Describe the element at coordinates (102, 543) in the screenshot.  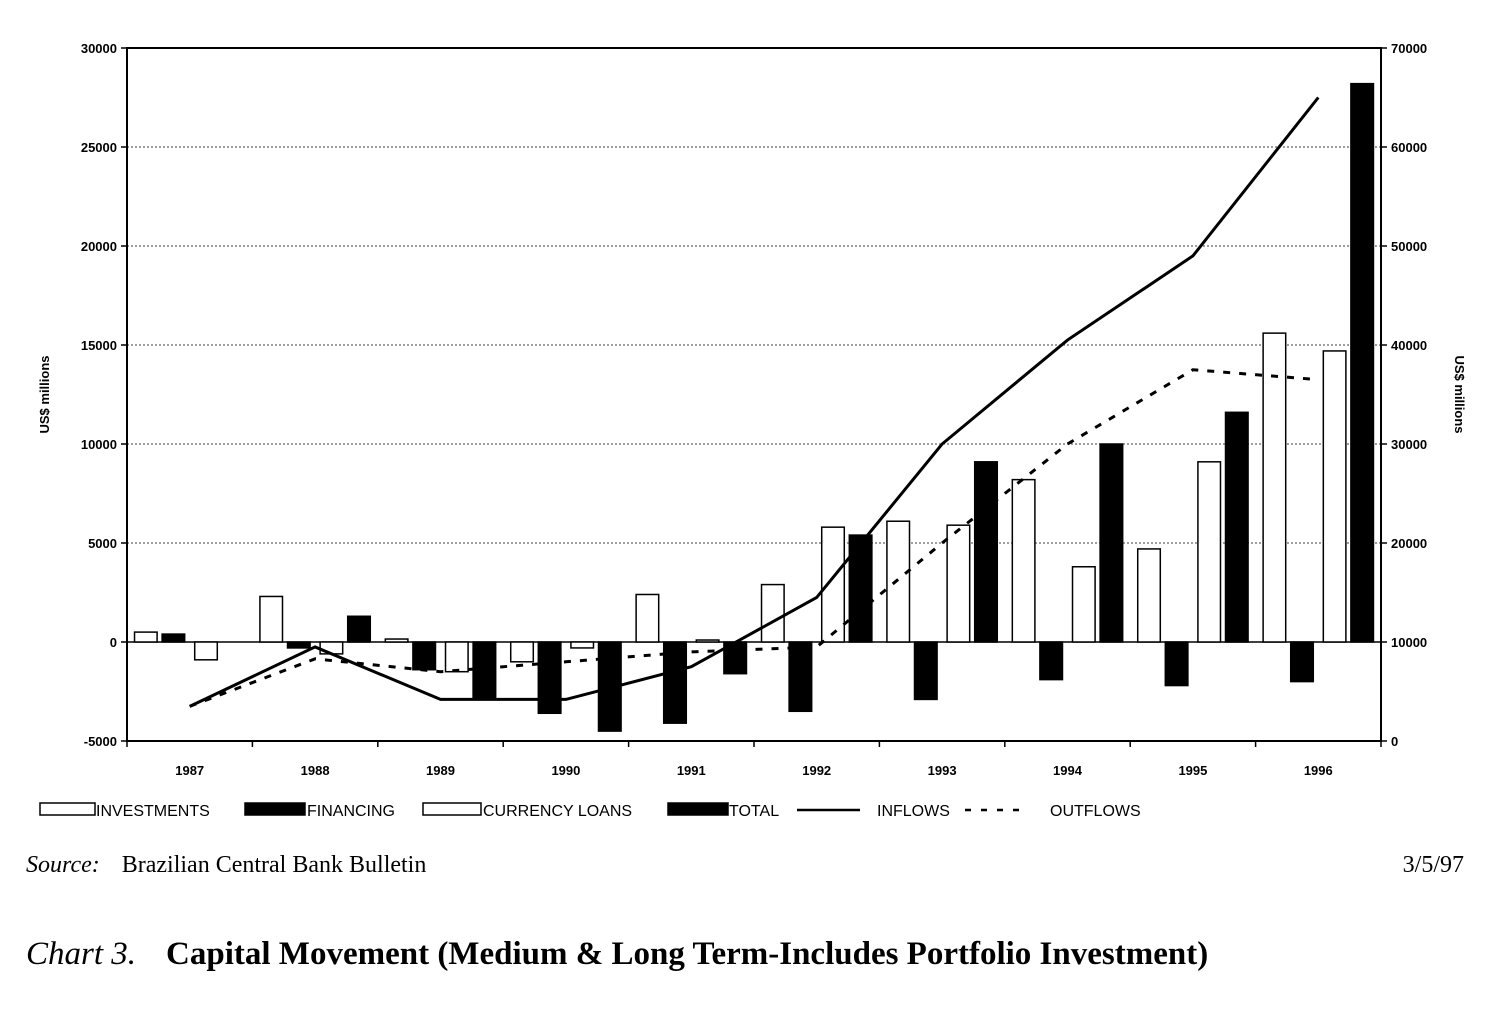
I see `left-tick-label: 5000` at that location.